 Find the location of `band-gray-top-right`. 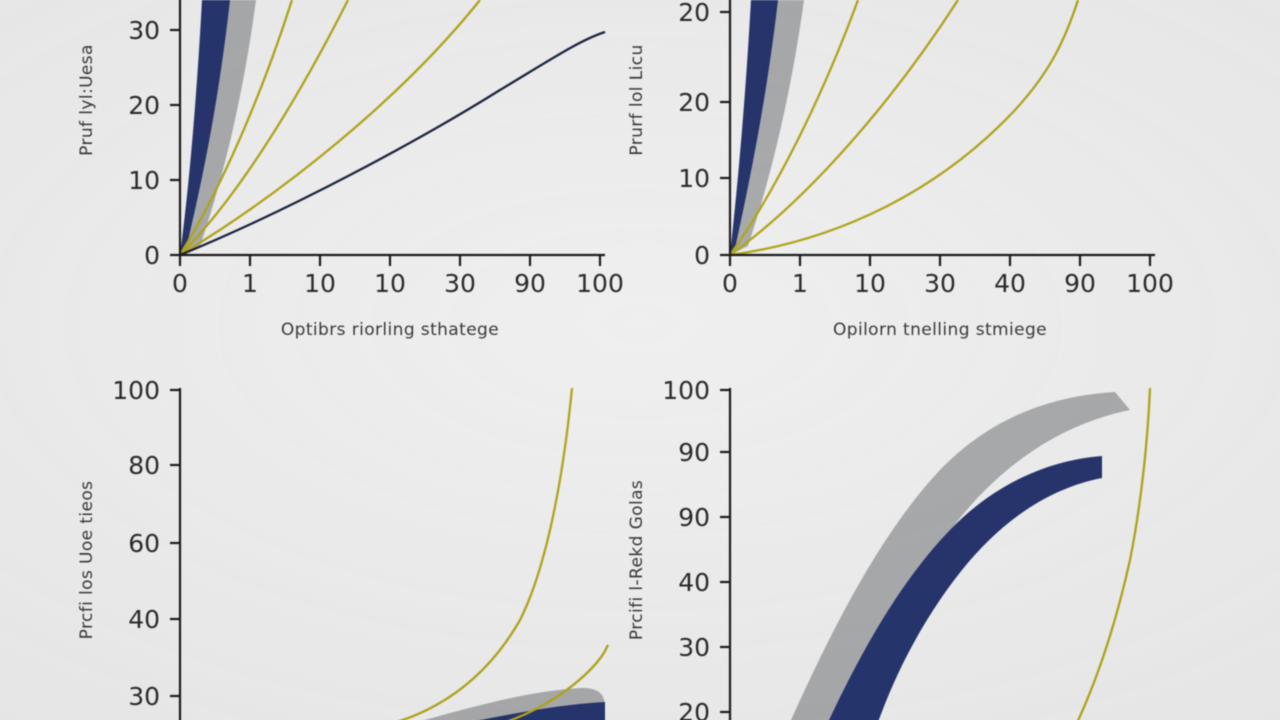

band-gray-top-right is located at coordinates (767, 127).